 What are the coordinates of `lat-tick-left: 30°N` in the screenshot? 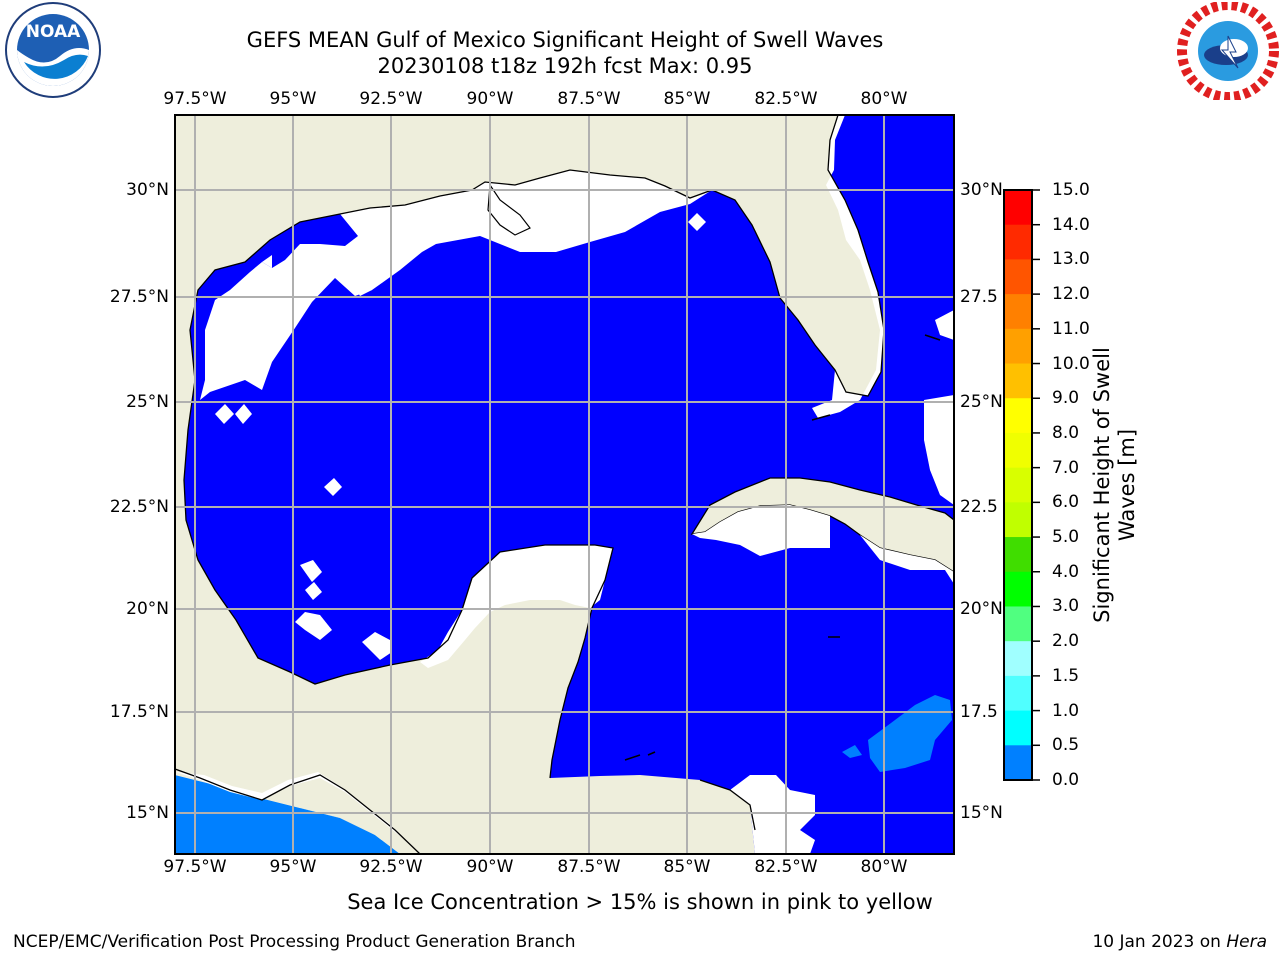 It's located at (147, 190).